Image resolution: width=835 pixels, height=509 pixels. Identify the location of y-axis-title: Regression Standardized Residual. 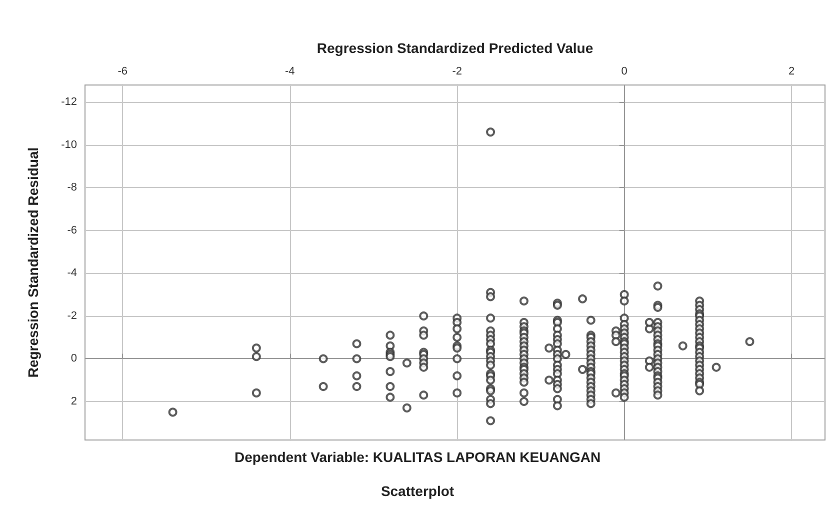
(33, 262).